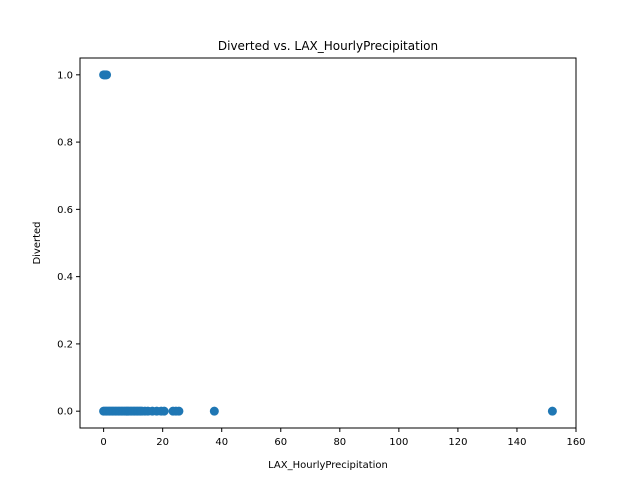 Image resolution: width=640 pixels, height=480 pixels. What do you see at coordinates (457, 442) in the screenshot?
I see `x-tick-label: 120` at bounding box center [457, 442].